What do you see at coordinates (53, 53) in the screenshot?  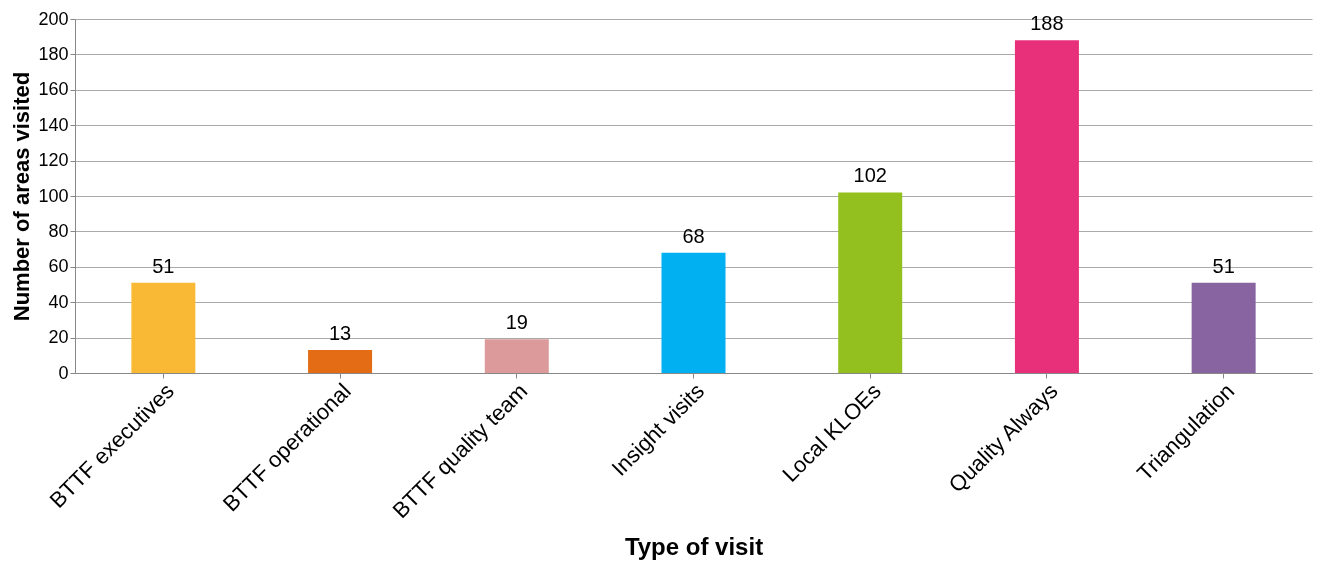 I see `y-tick-label: 180` at bounding box center [53, 53].